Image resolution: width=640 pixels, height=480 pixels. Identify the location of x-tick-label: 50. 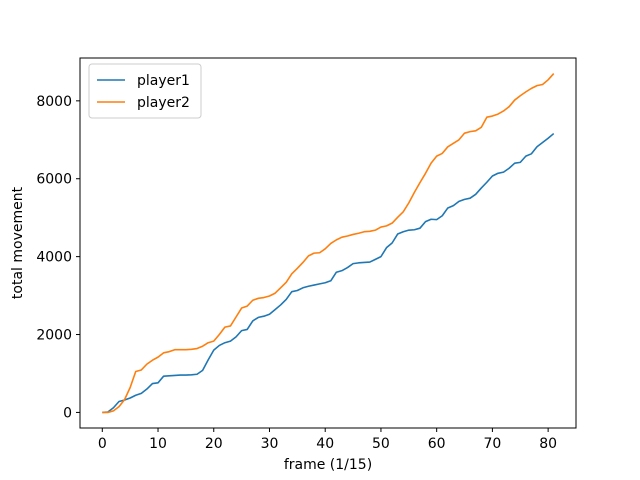
(381, 444).